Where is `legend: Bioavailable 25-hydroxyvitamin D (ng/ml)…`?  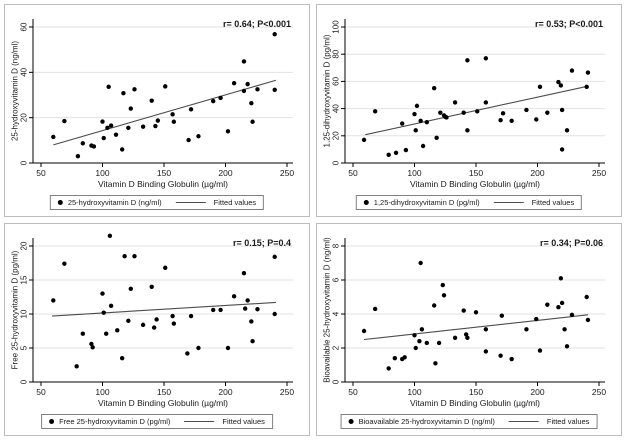 legend: Bioavailable 25-hydroxyvitamin D (ng/ml)… is located at coordinates (469, 421).